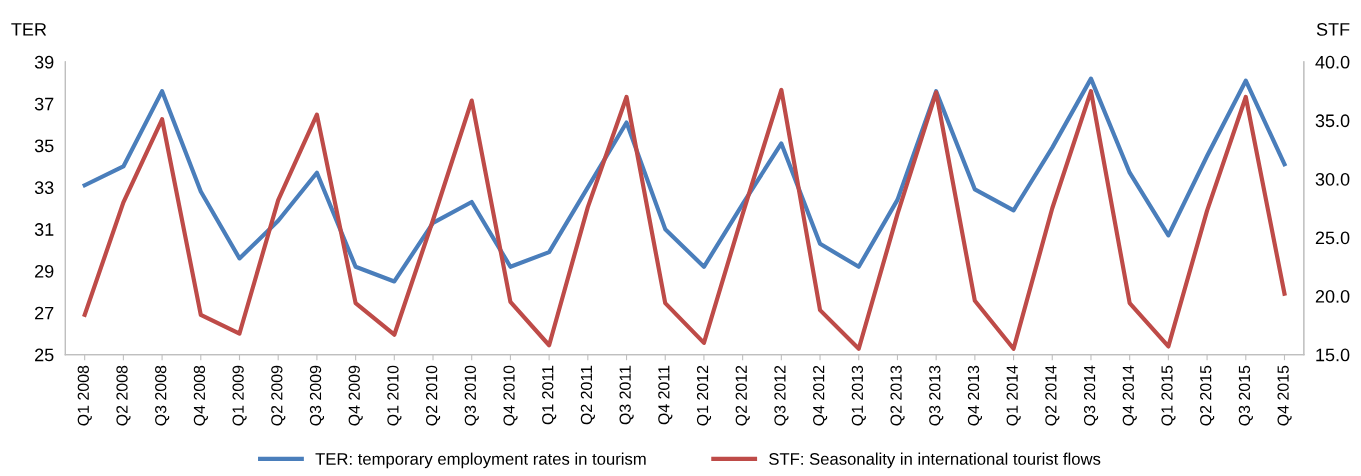 The width and height of the screenshot is (1361, 476). I want to click on x-tick-label: Q4 2010, so click(510, 395).